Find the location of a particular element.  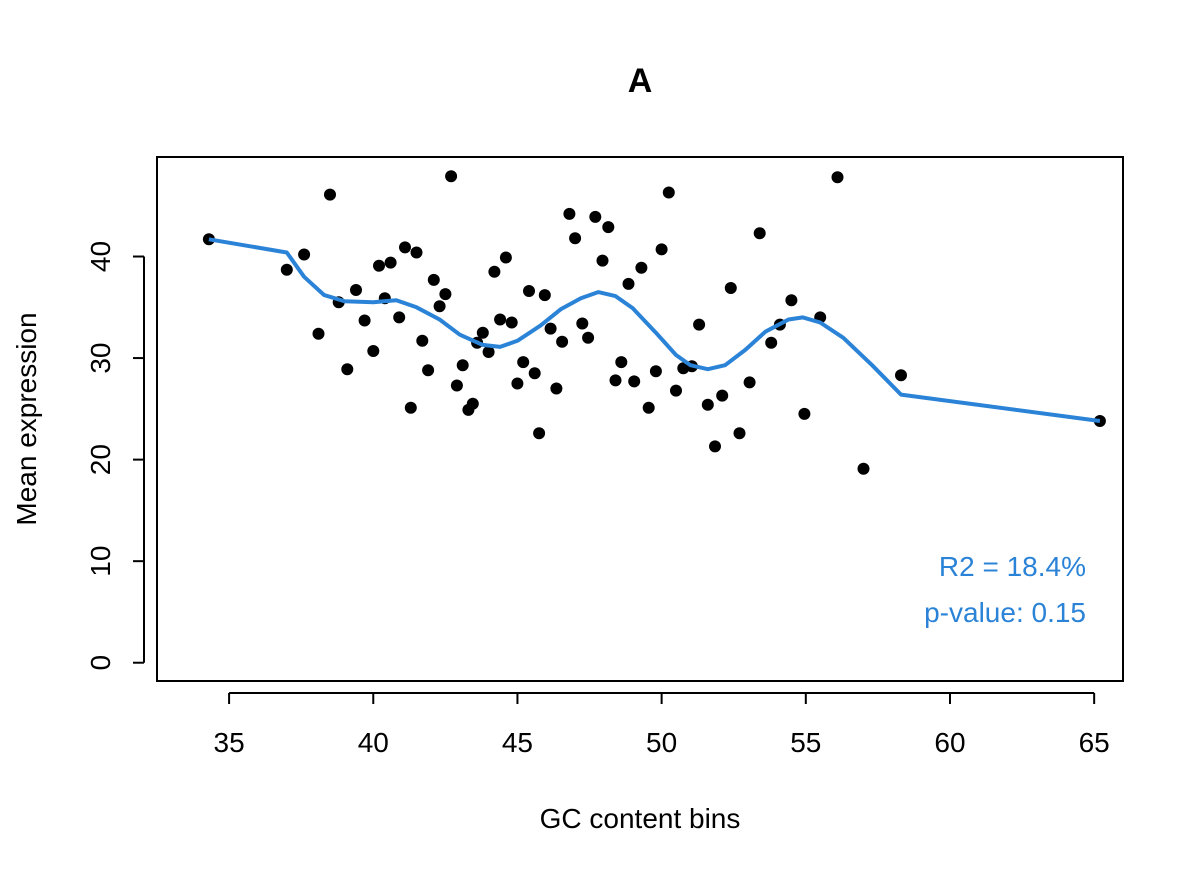

y-tick-label: 30 is located at coordinates (100, 357).